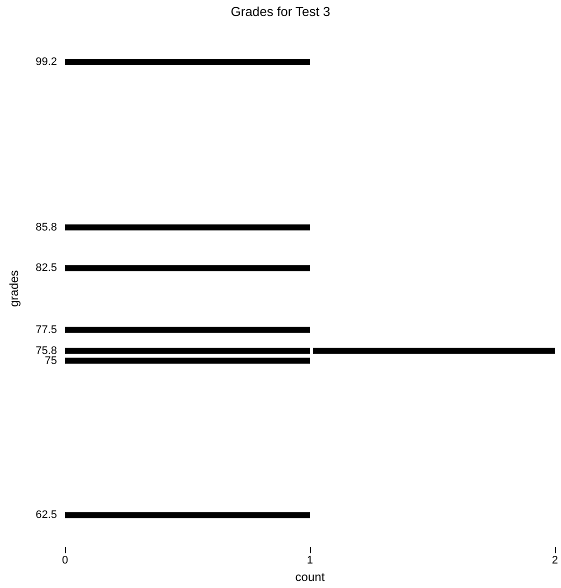 The height and width of the screenshot is (588, 561). I want to click on y-tick-label: 75.8, so click(46, 350).